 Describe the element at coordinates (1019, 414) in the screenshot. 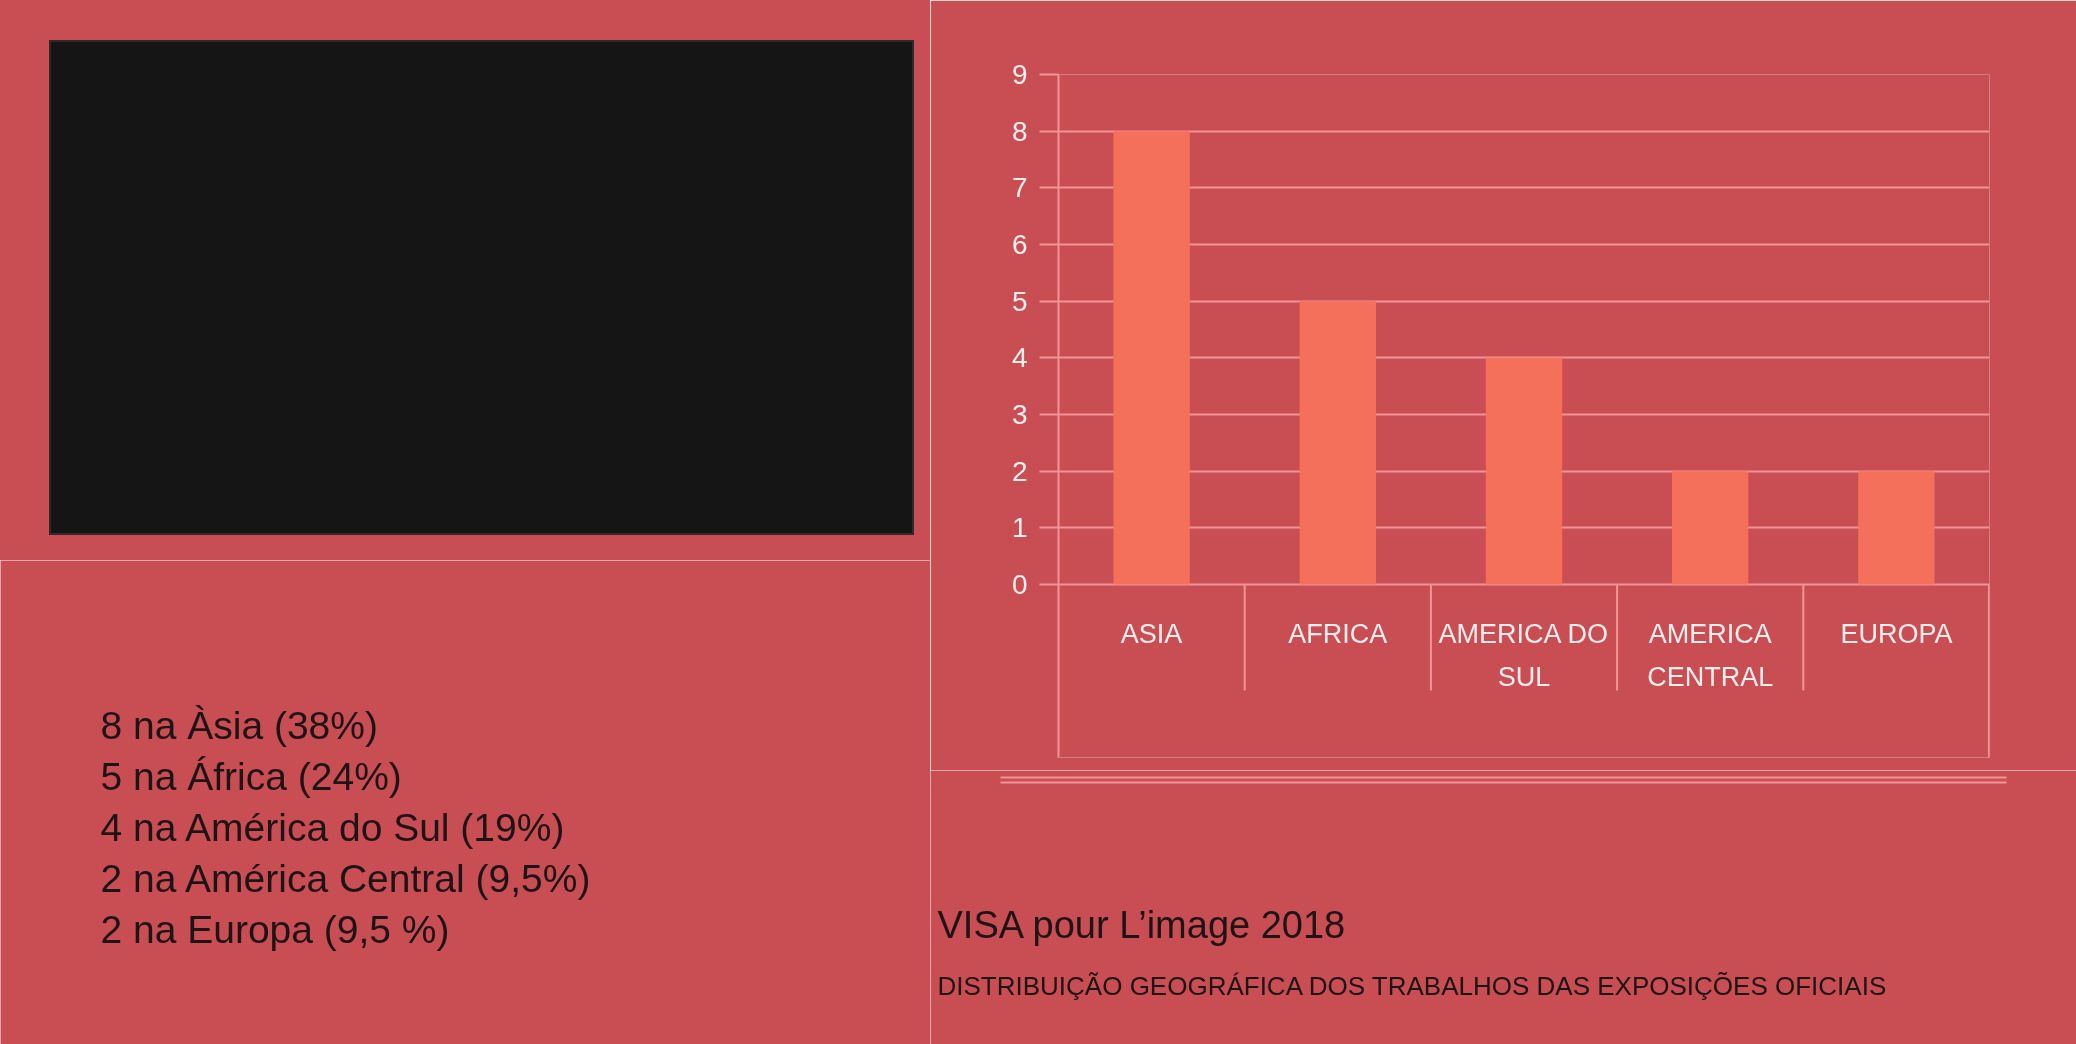

I see `y-tick-label: 3` at that location.